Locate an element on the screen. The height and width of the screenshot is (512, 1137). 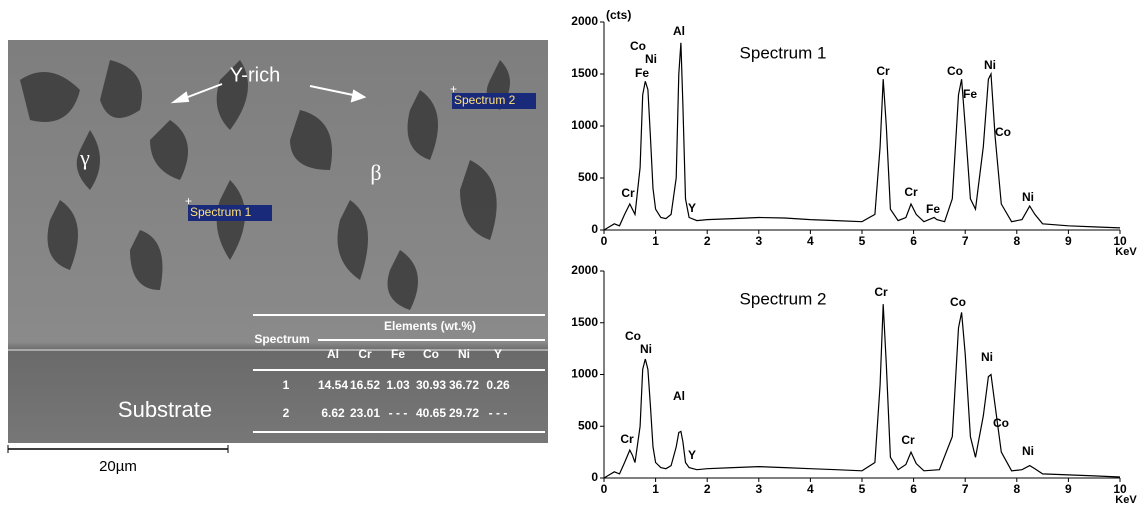
peak-label: Y is located at coordinates (692, 208).